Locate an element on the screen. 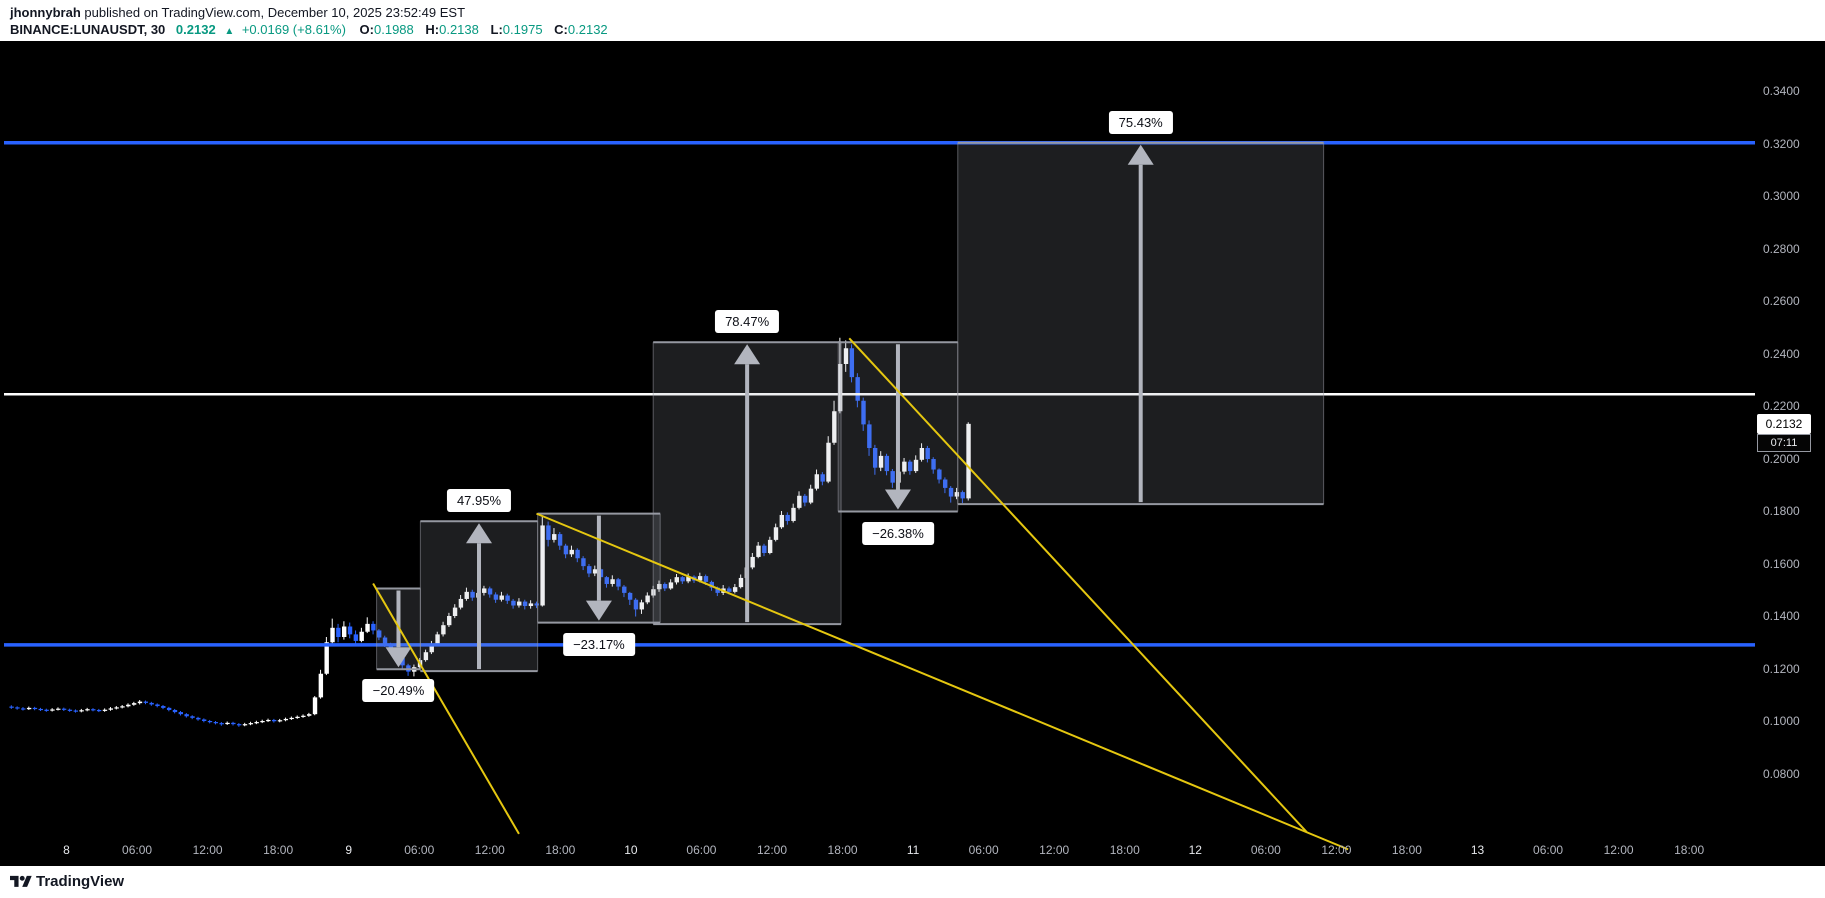 The height and width of the screenshot is (898, 1825). time-axis-day-label: 9 is located at coordinates (349, 850).